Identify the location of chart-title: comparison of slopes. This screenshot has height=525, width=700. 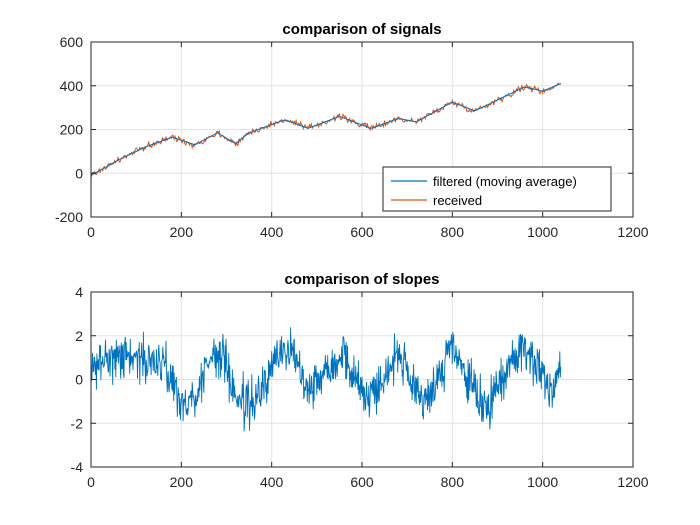
(361, 279).